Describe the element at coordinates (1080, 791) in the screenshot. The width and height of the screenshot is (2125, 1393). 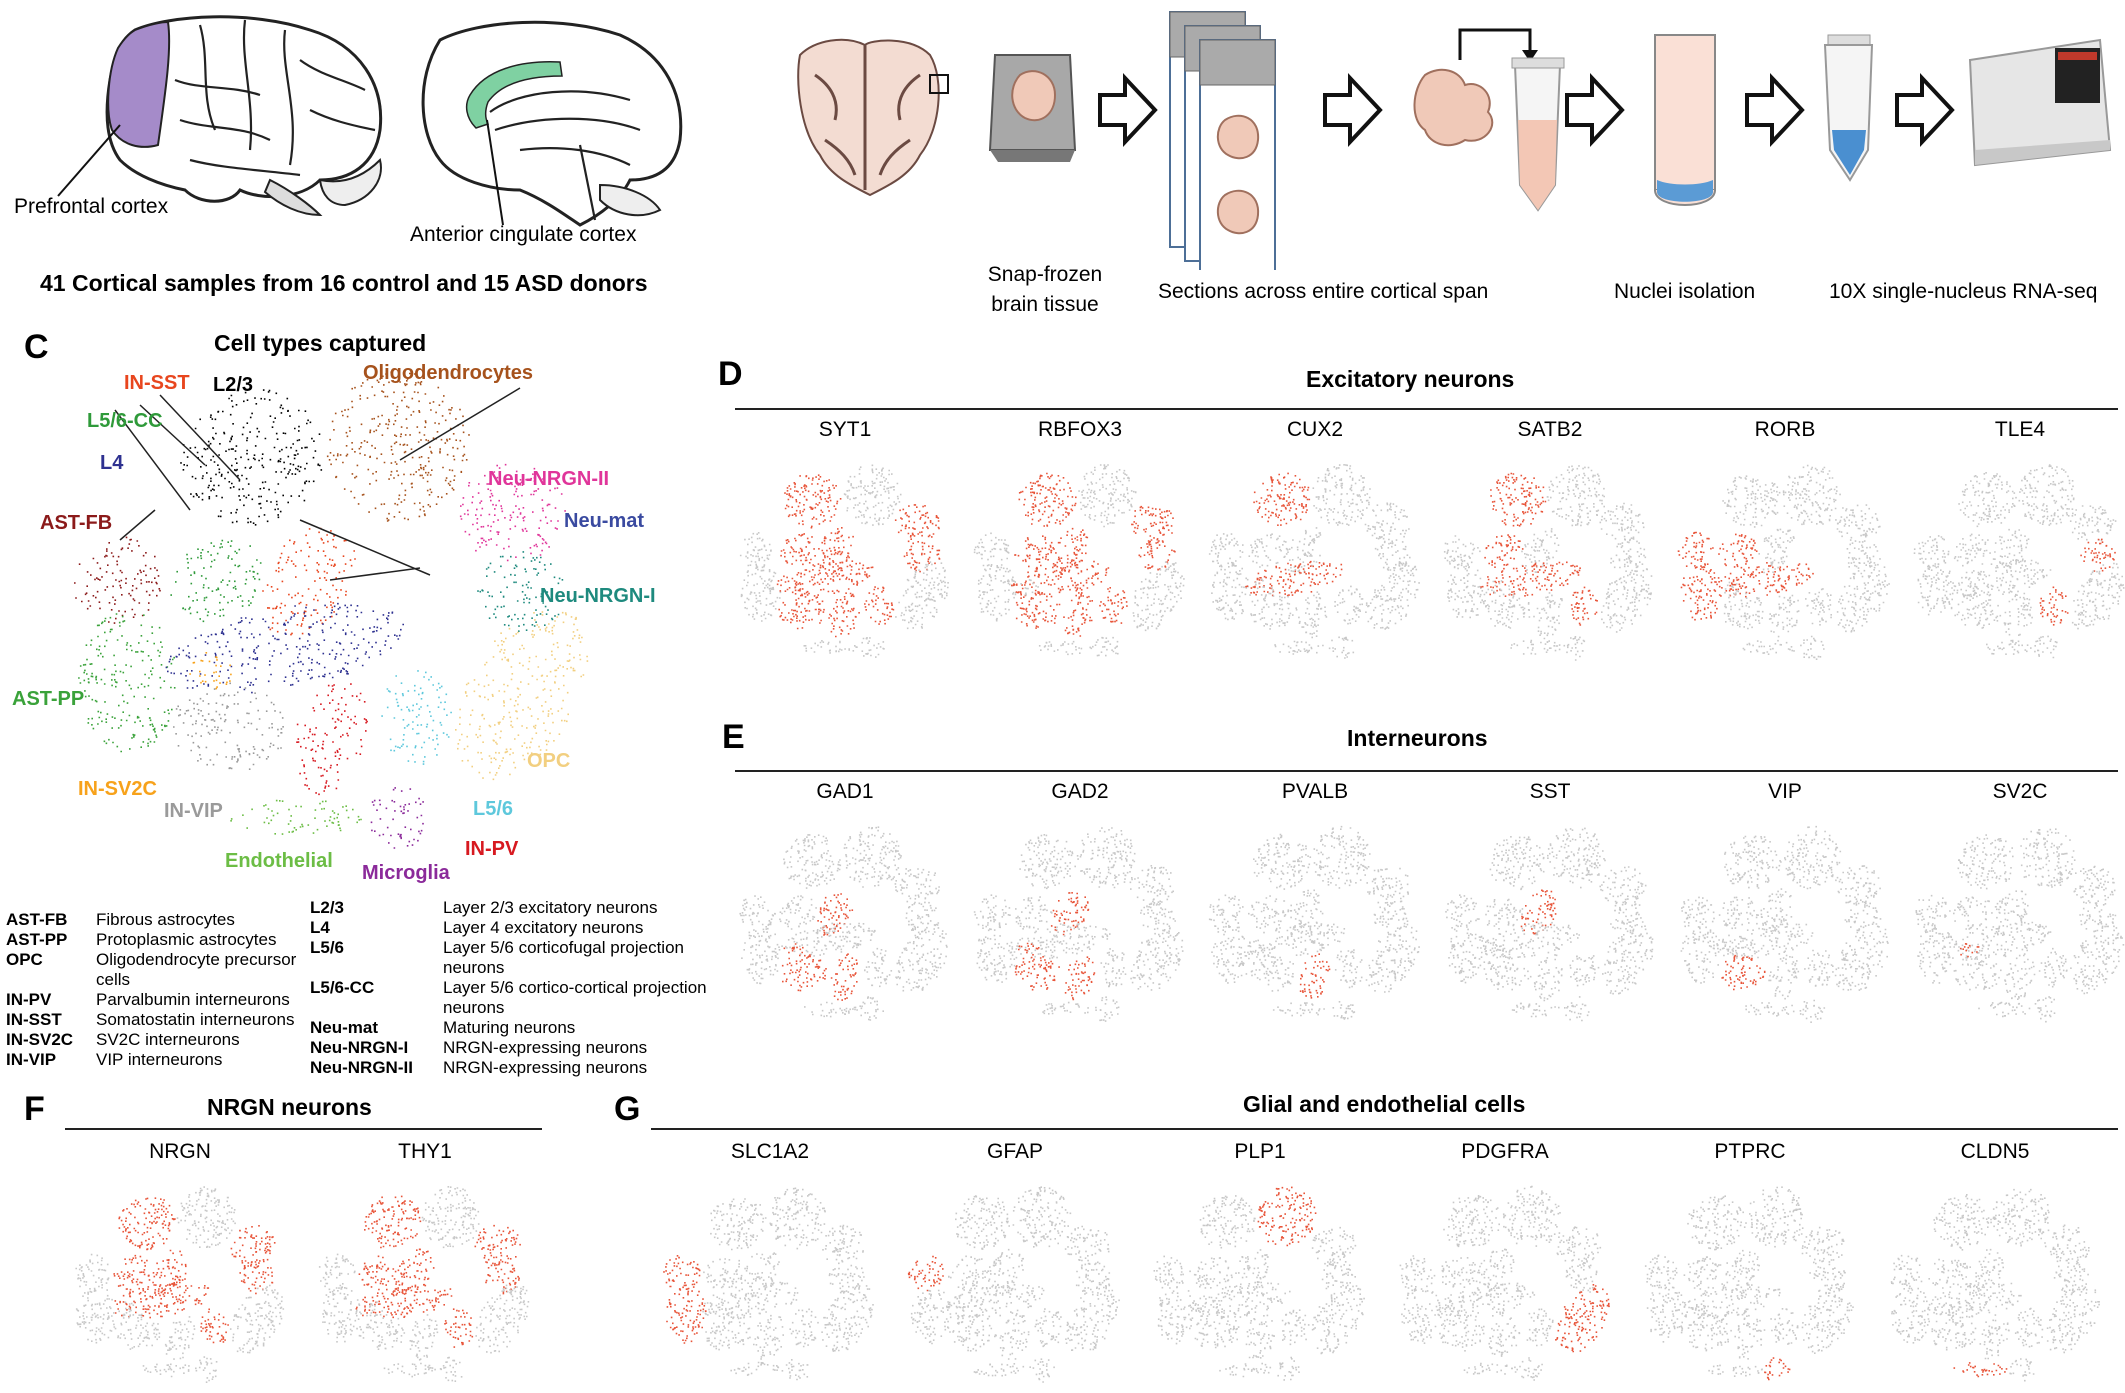
I see `gene-label: GAD2` at that location.